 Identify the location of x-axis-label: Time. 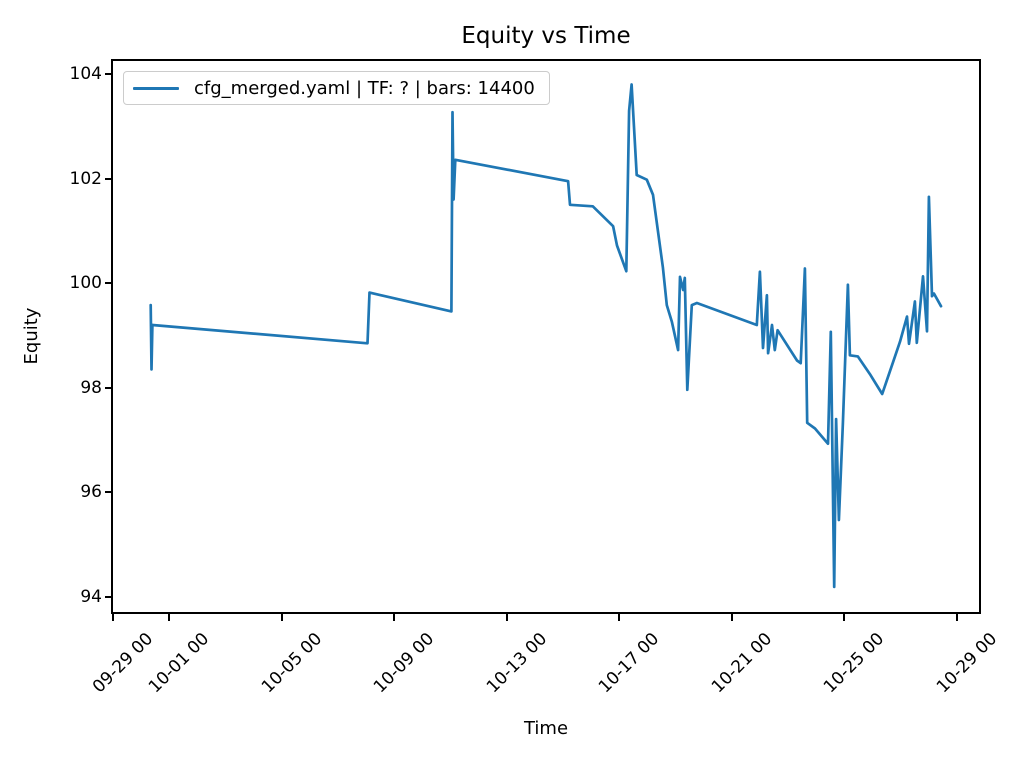
(546, 728).